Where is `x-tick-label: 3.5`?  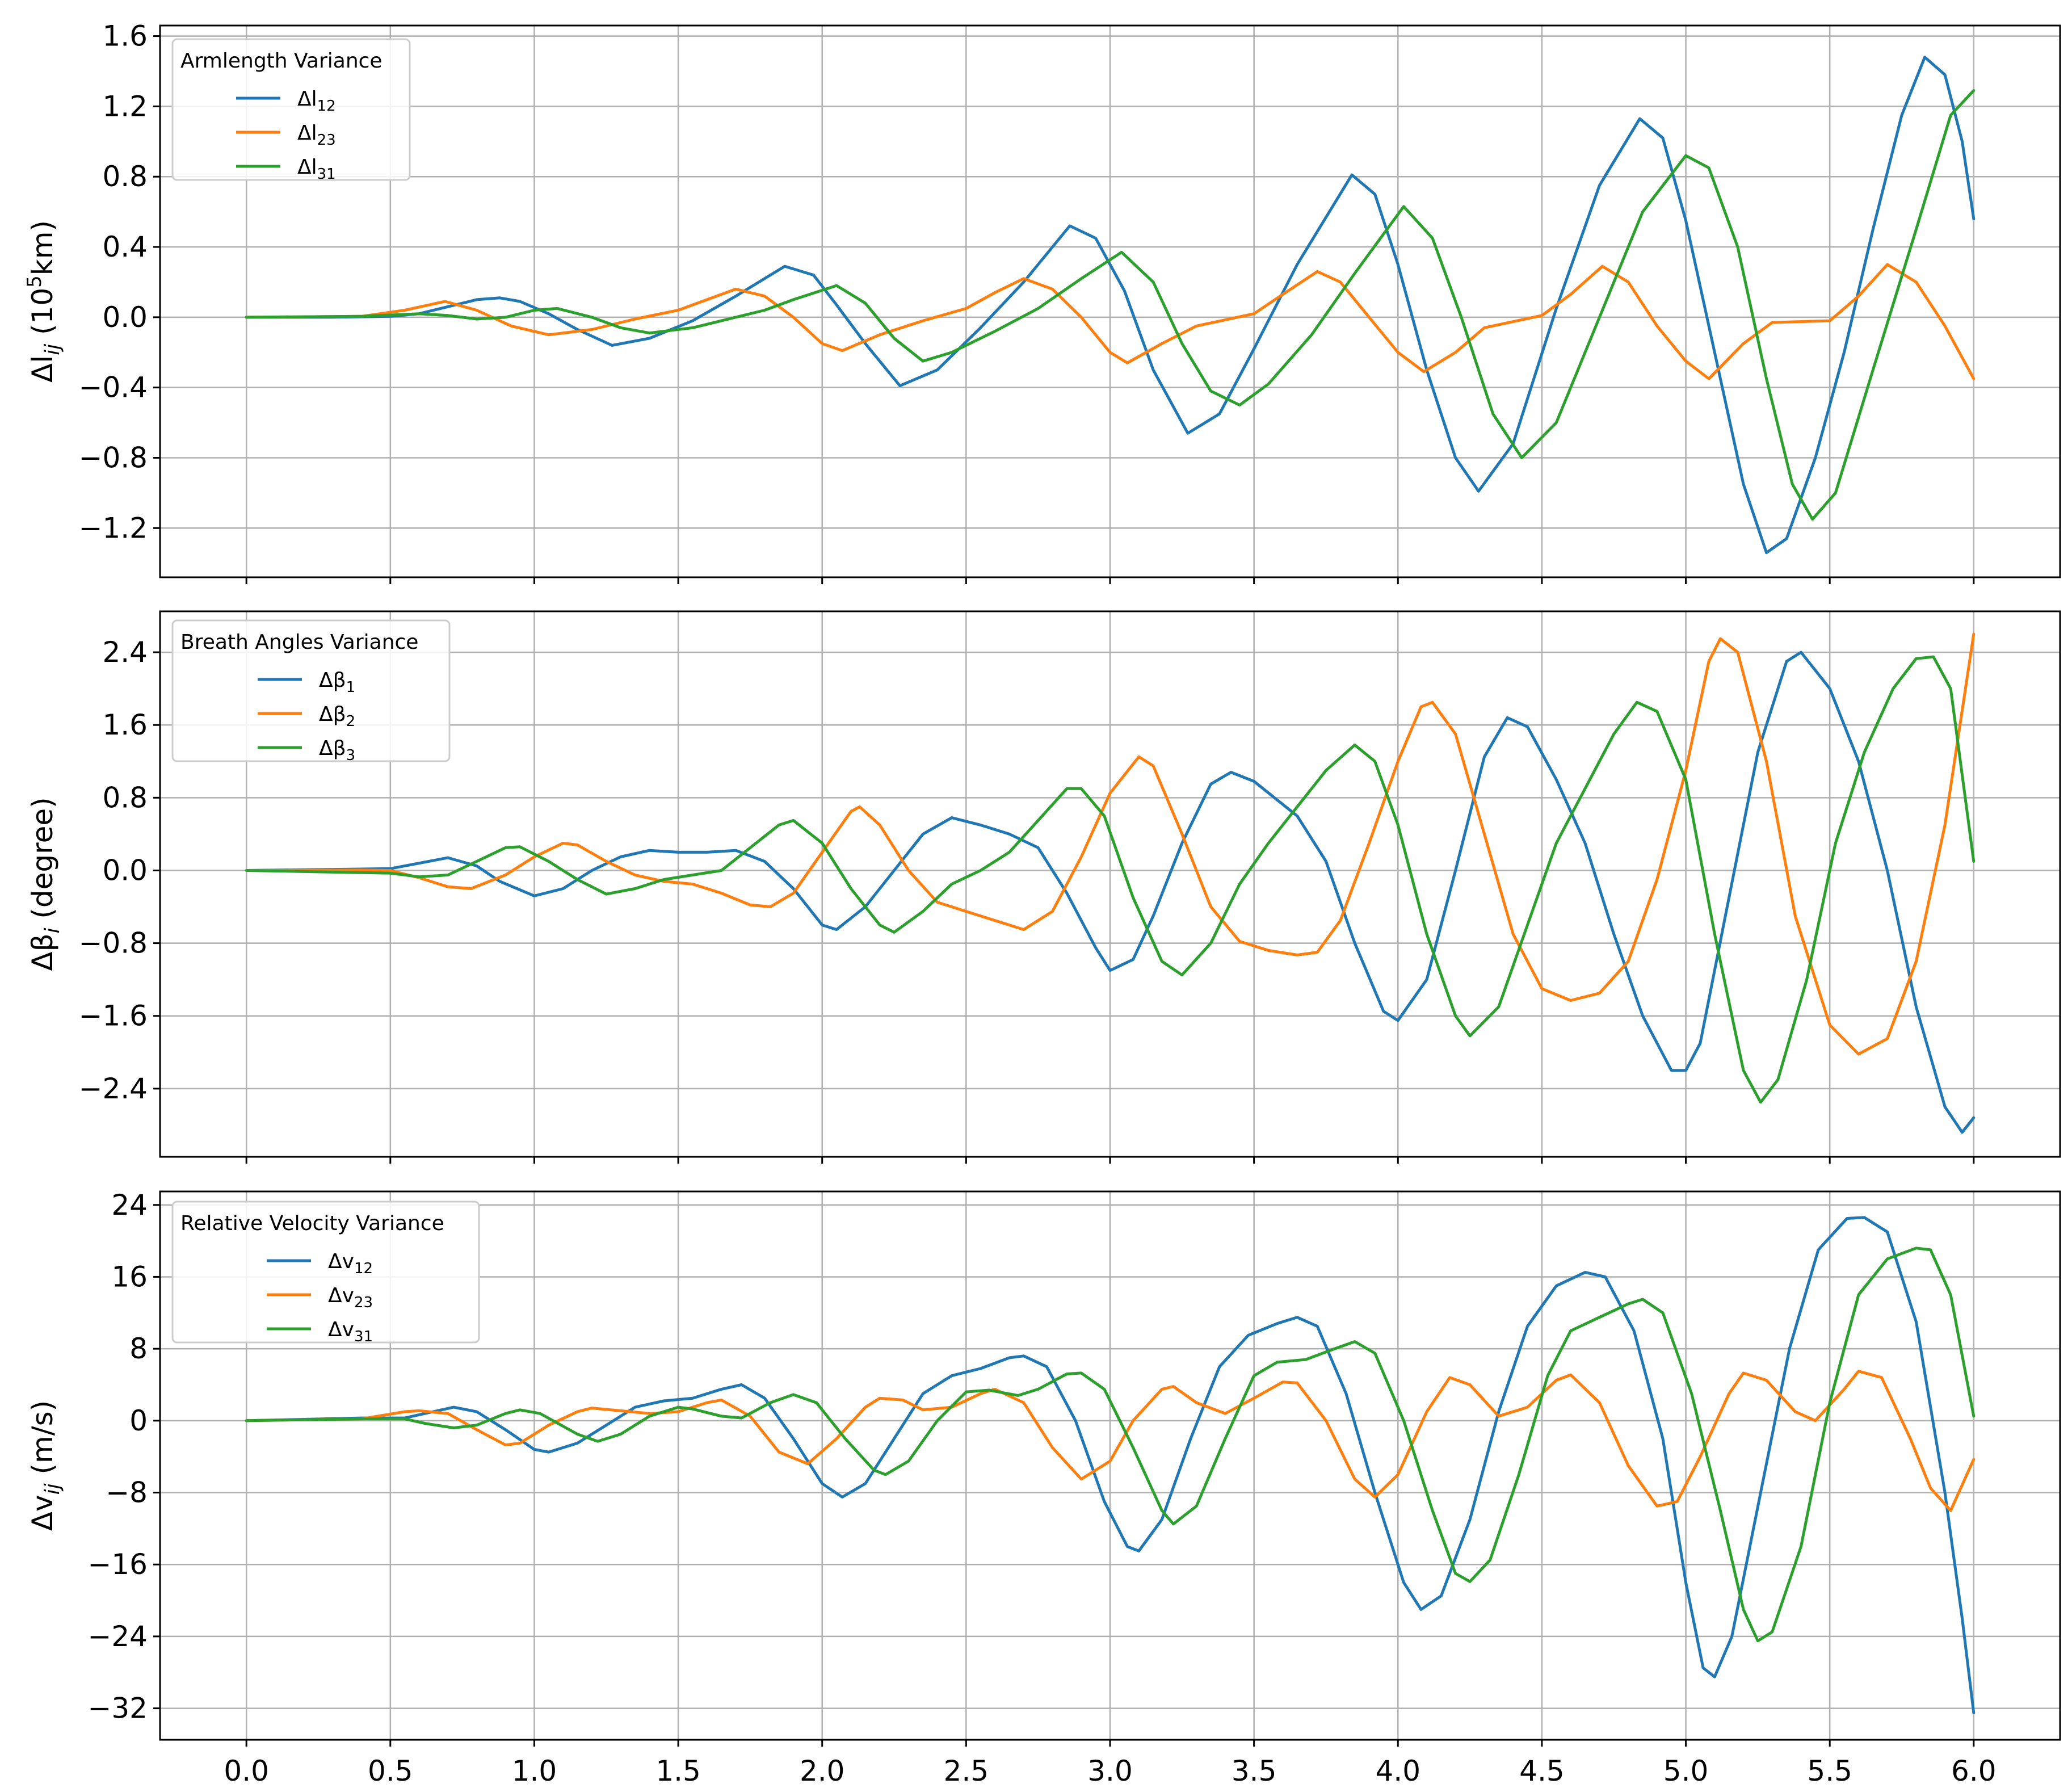 x-tick-label: 3.5 is located at coordinates (1255, 1771).